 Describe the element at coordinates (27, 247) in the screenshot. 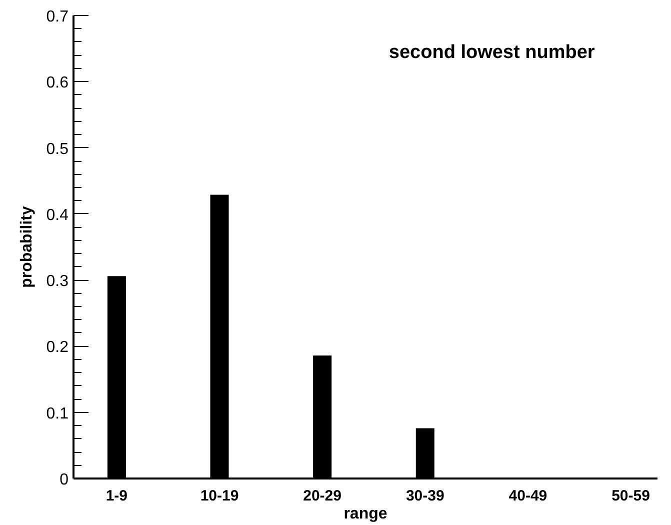

I see `y-axis-title: probability` at that location.